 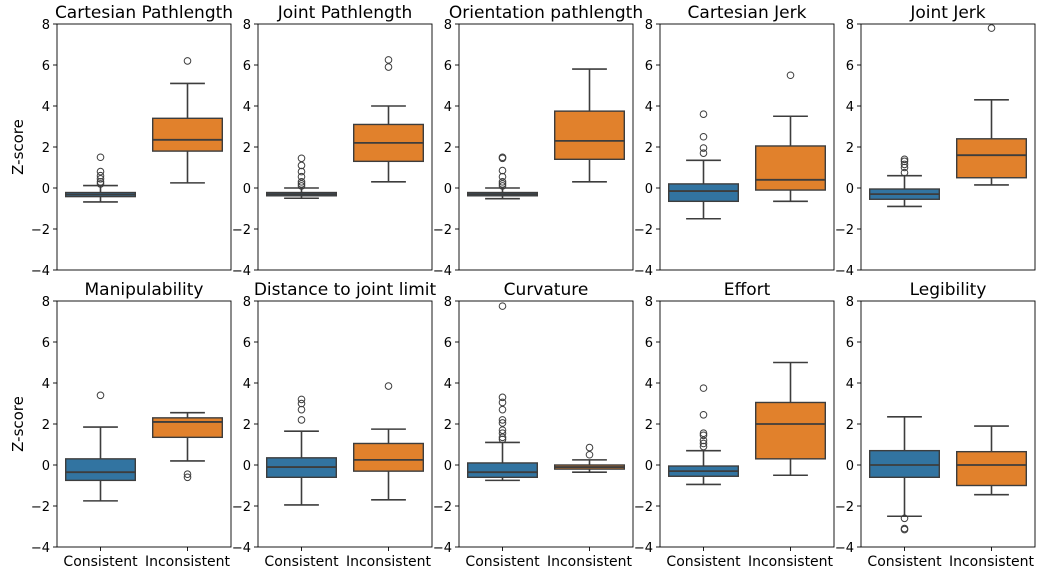 What do you see at coordinates (546, 13) in the screenshot?
I see `panel-title: Orientation pathlength` at bounding box center [546, 13].